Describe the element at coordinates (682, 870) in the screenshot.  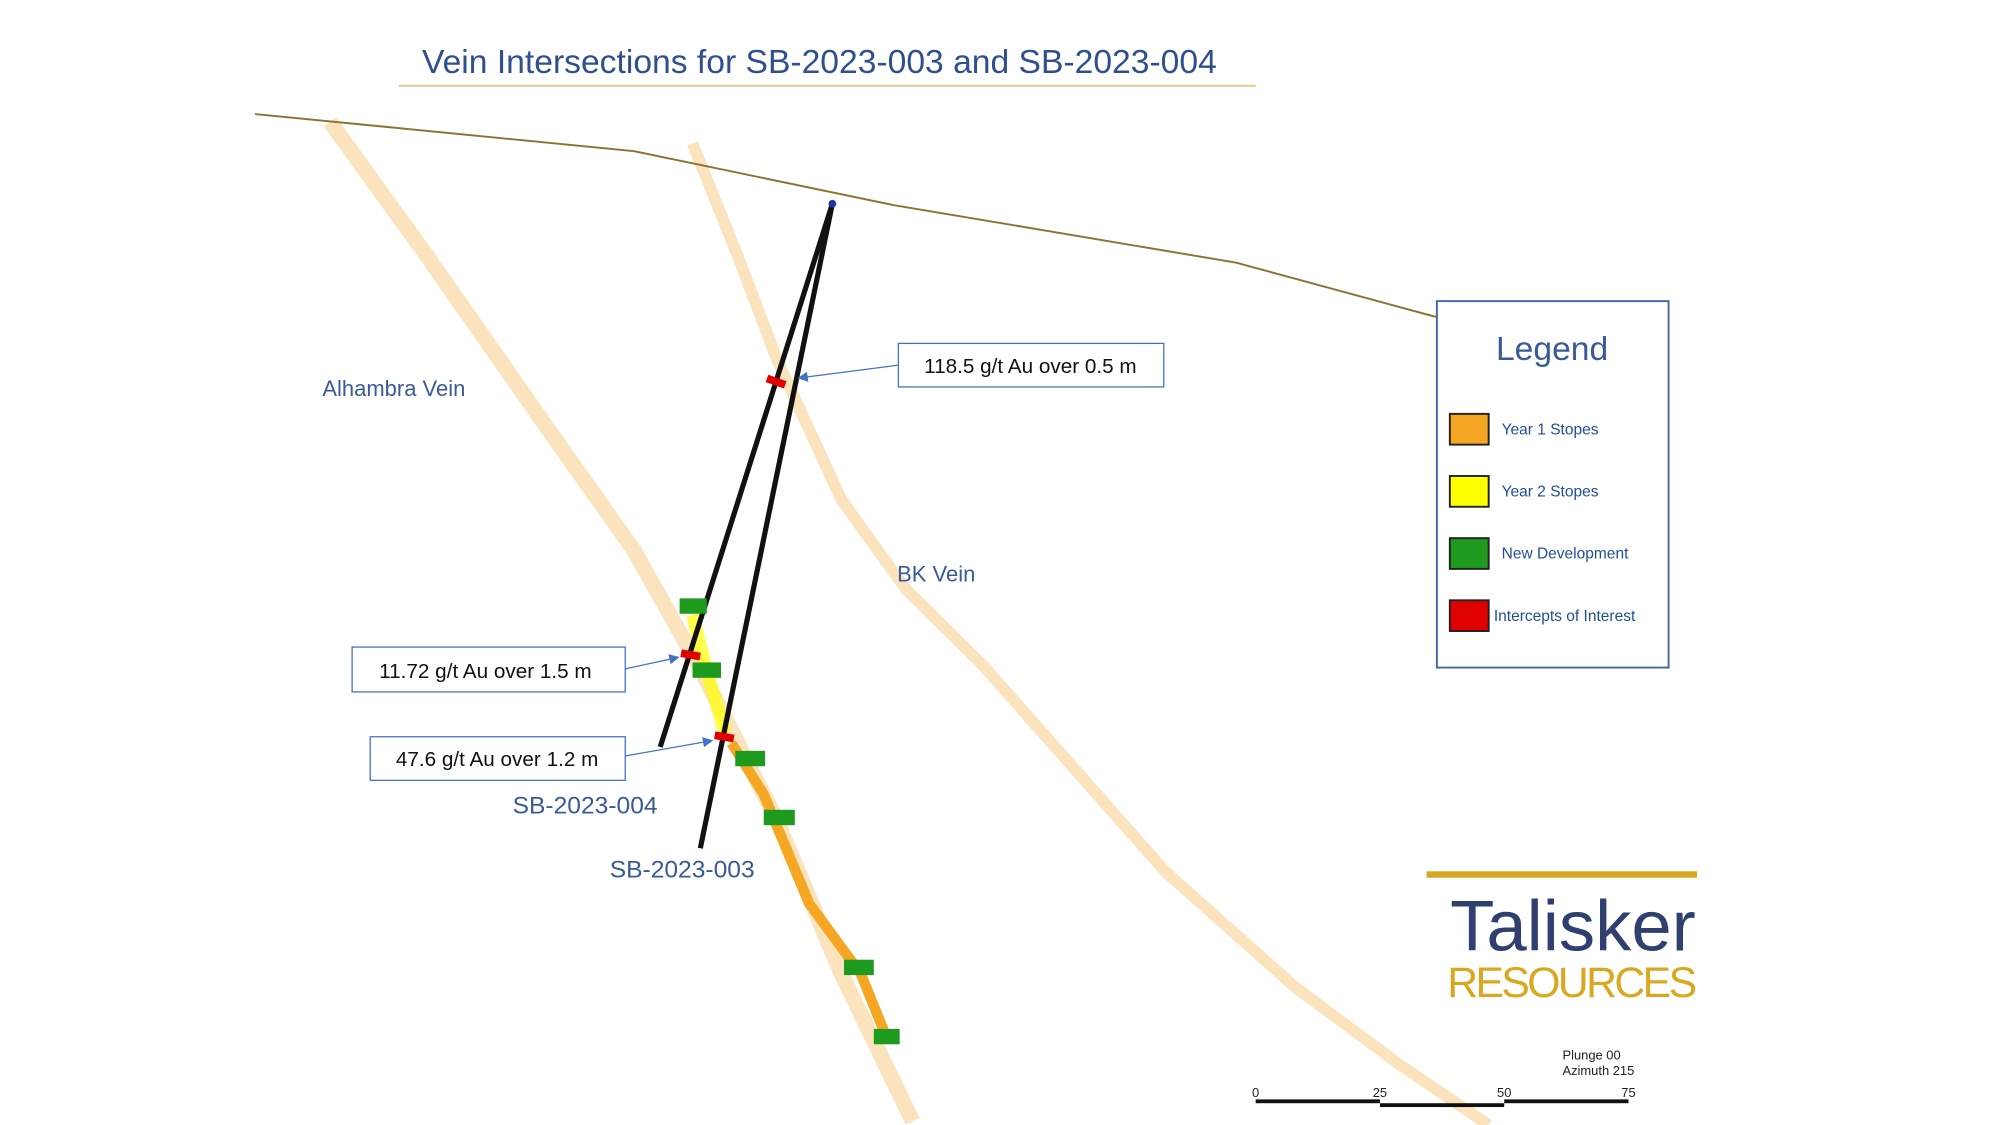
I see `hole-label: SB-2023-003` at that location.